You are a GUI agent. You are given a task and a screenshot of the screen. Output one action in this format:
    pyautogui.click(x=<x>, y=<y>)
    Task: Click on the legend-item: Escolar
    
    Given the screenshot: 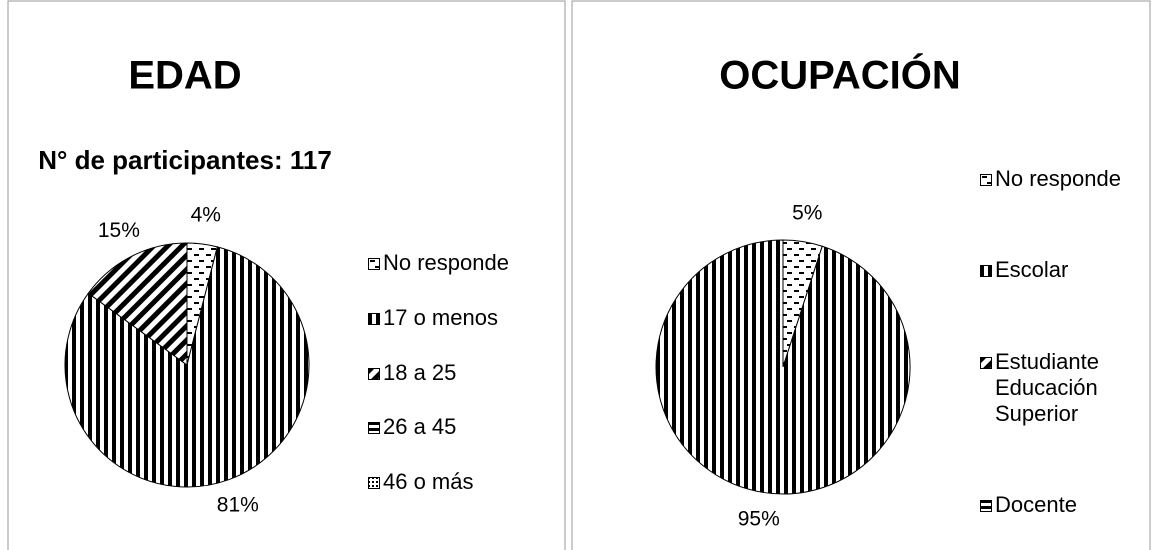 What is the action you would take?
    pyautogui.click(x=1065, y=270)
    